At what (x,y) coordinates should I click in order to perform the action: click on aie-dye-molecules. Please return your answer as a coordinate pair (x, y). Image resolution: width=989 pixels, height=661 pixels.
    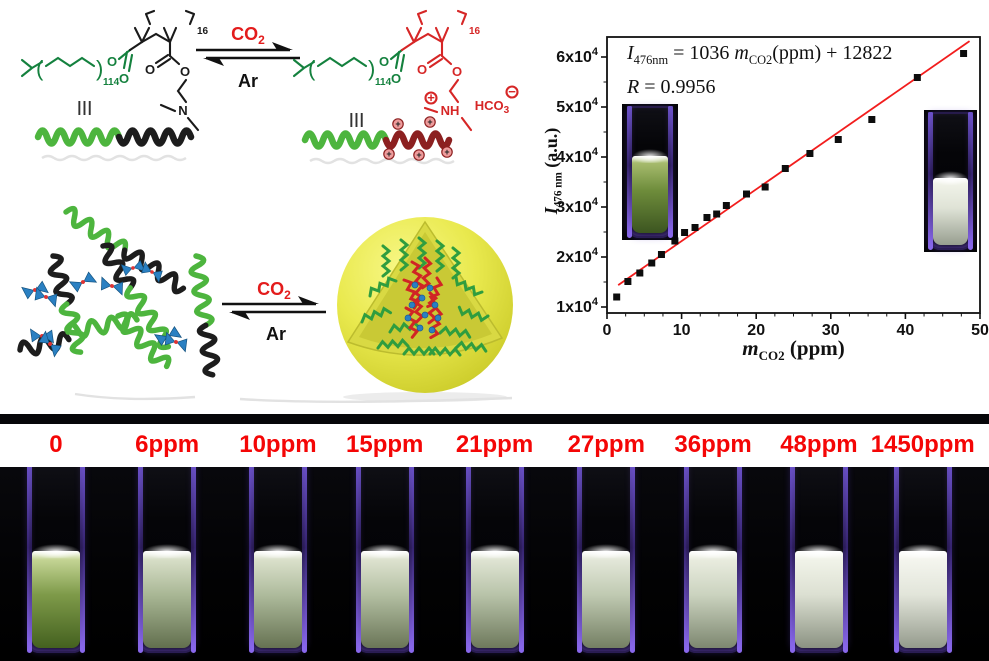
    Looking at the image, I should click on (105, 308).